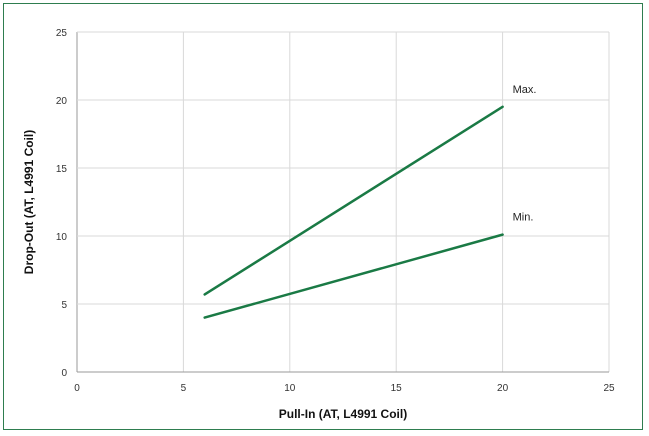  I want to click on x-tick-label: 0, so click(77, 388).